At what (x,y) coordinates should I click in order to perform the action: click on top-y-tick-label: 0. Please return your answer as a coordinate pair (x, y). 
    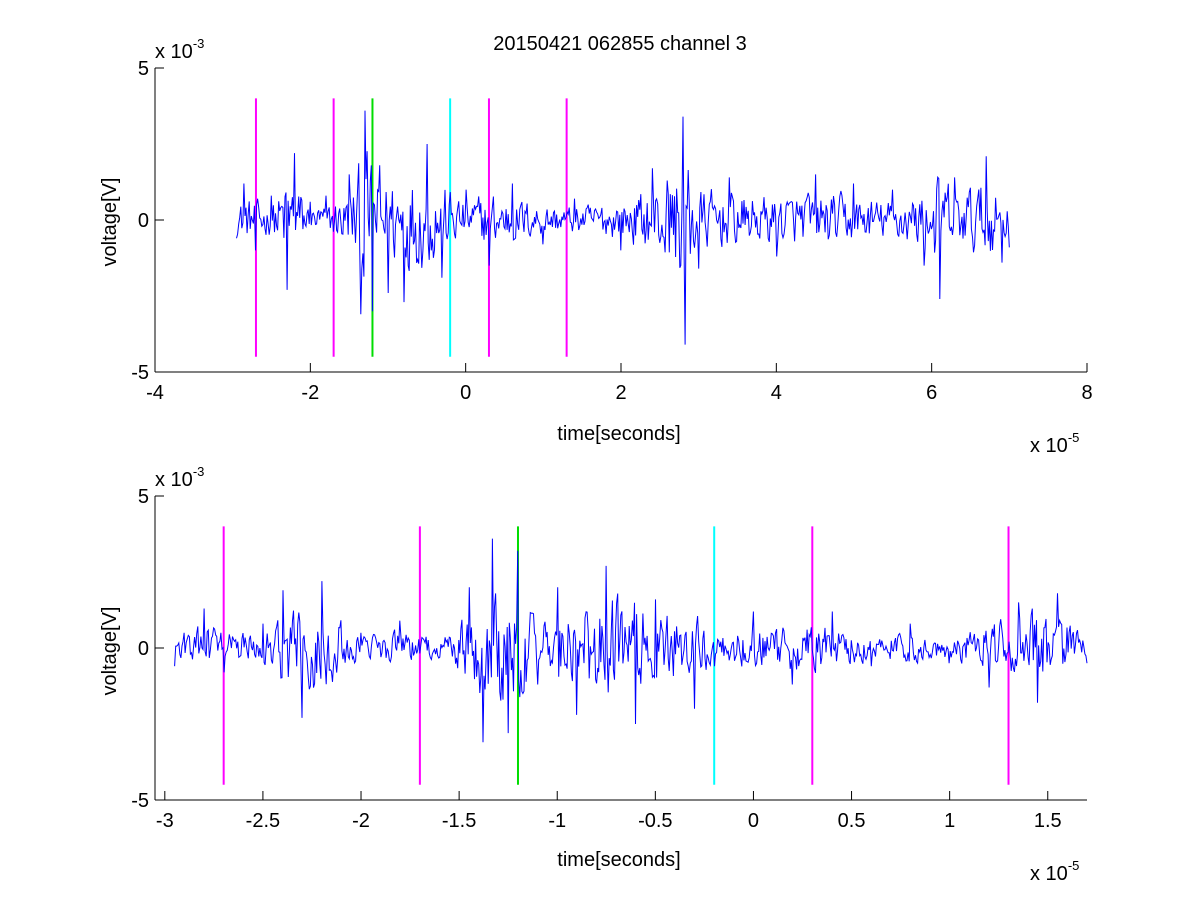
    Looking at the image, I should click on (143, 221).